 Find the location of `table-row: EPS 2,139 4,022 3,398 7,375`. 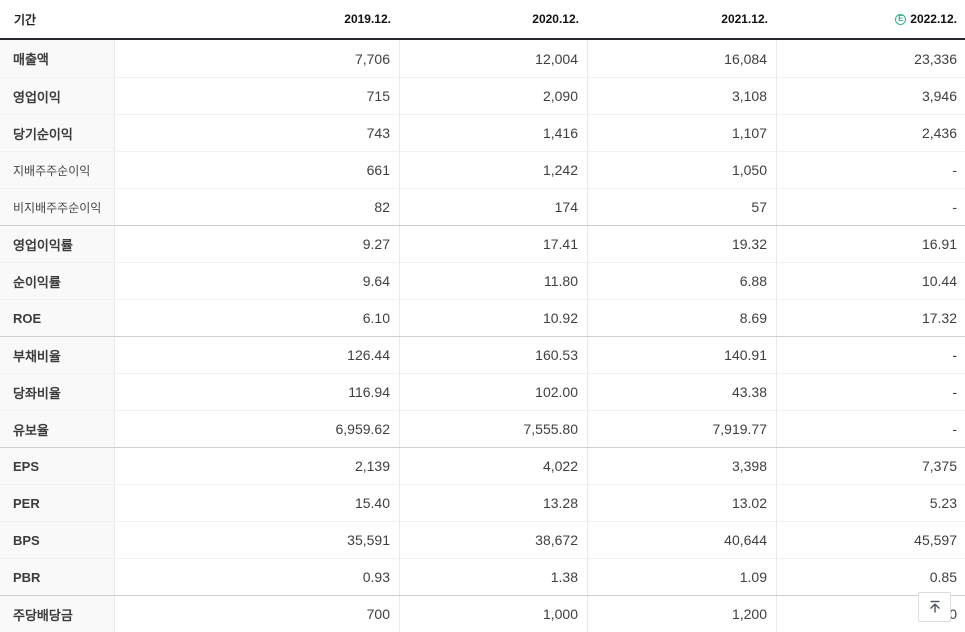

table-row: EPS 2,139 4,022 3,398 7,375 is located at coordinates (482, 465).